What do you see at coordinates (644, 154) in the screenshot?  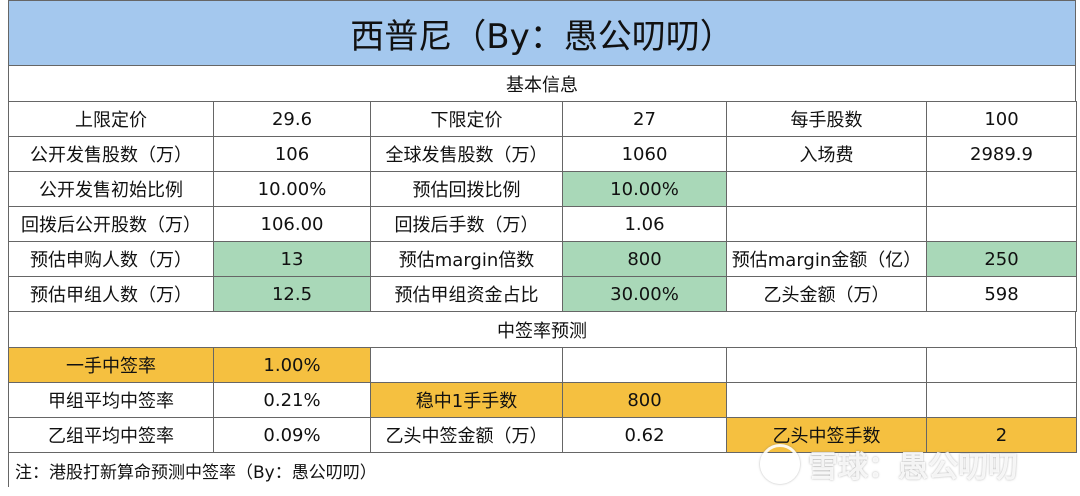 I see `table-cell: 1060` at bounding box center [644, 154].